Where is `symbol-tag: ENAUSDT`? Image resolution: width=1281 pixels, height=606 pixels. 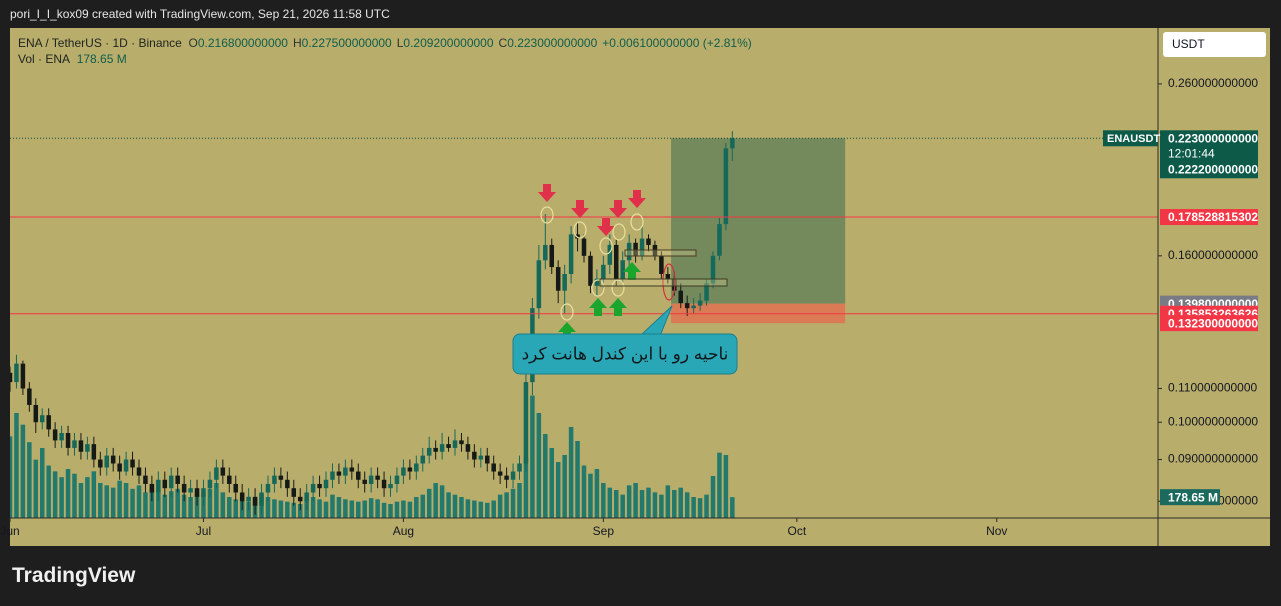
symbol-tag: ENAUSDT is located at coordinates (1133, 139).